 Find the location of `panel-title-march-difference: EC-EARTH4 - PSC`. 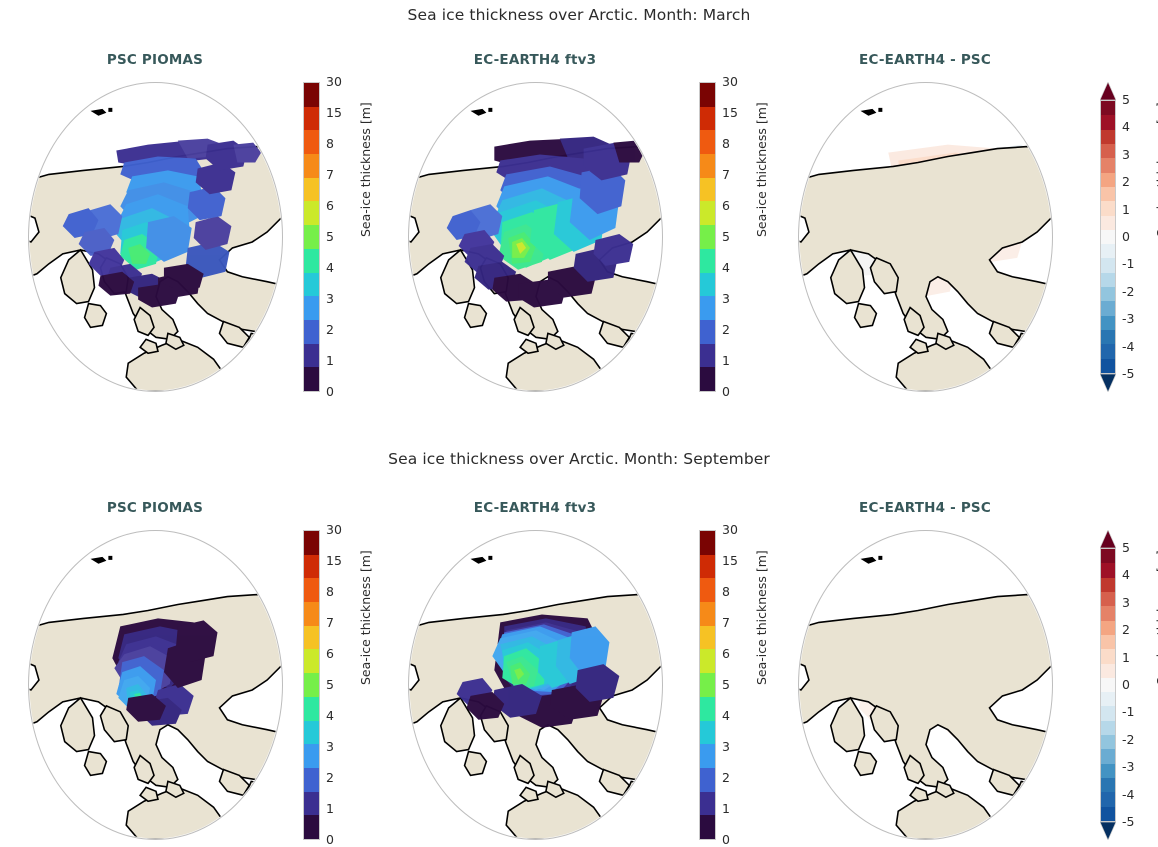

panel-title-march-difference: EC-EARTH4 - PSC is located at coordinates (925, 60).